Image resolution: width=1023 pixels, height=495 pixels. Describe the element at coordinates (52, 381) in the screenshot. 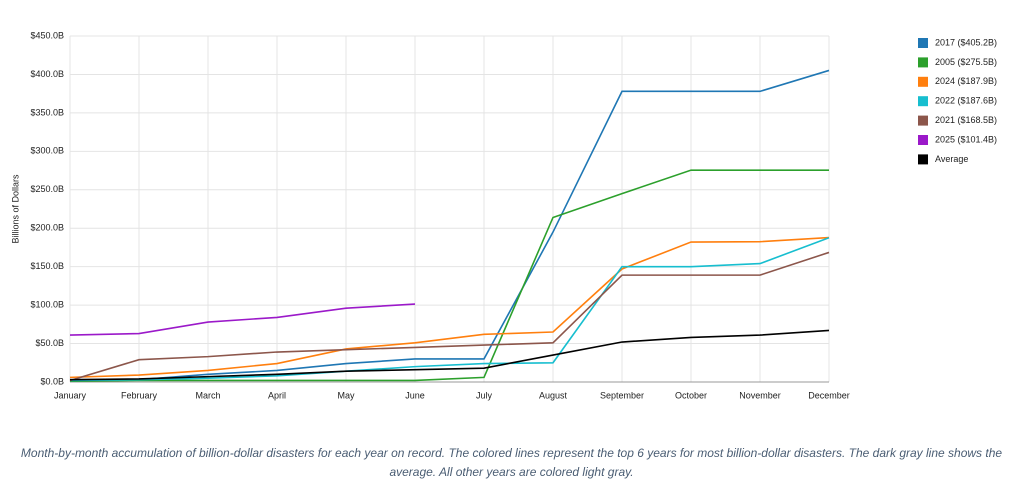

I see `y-tick-label: $0.0B` at that location.